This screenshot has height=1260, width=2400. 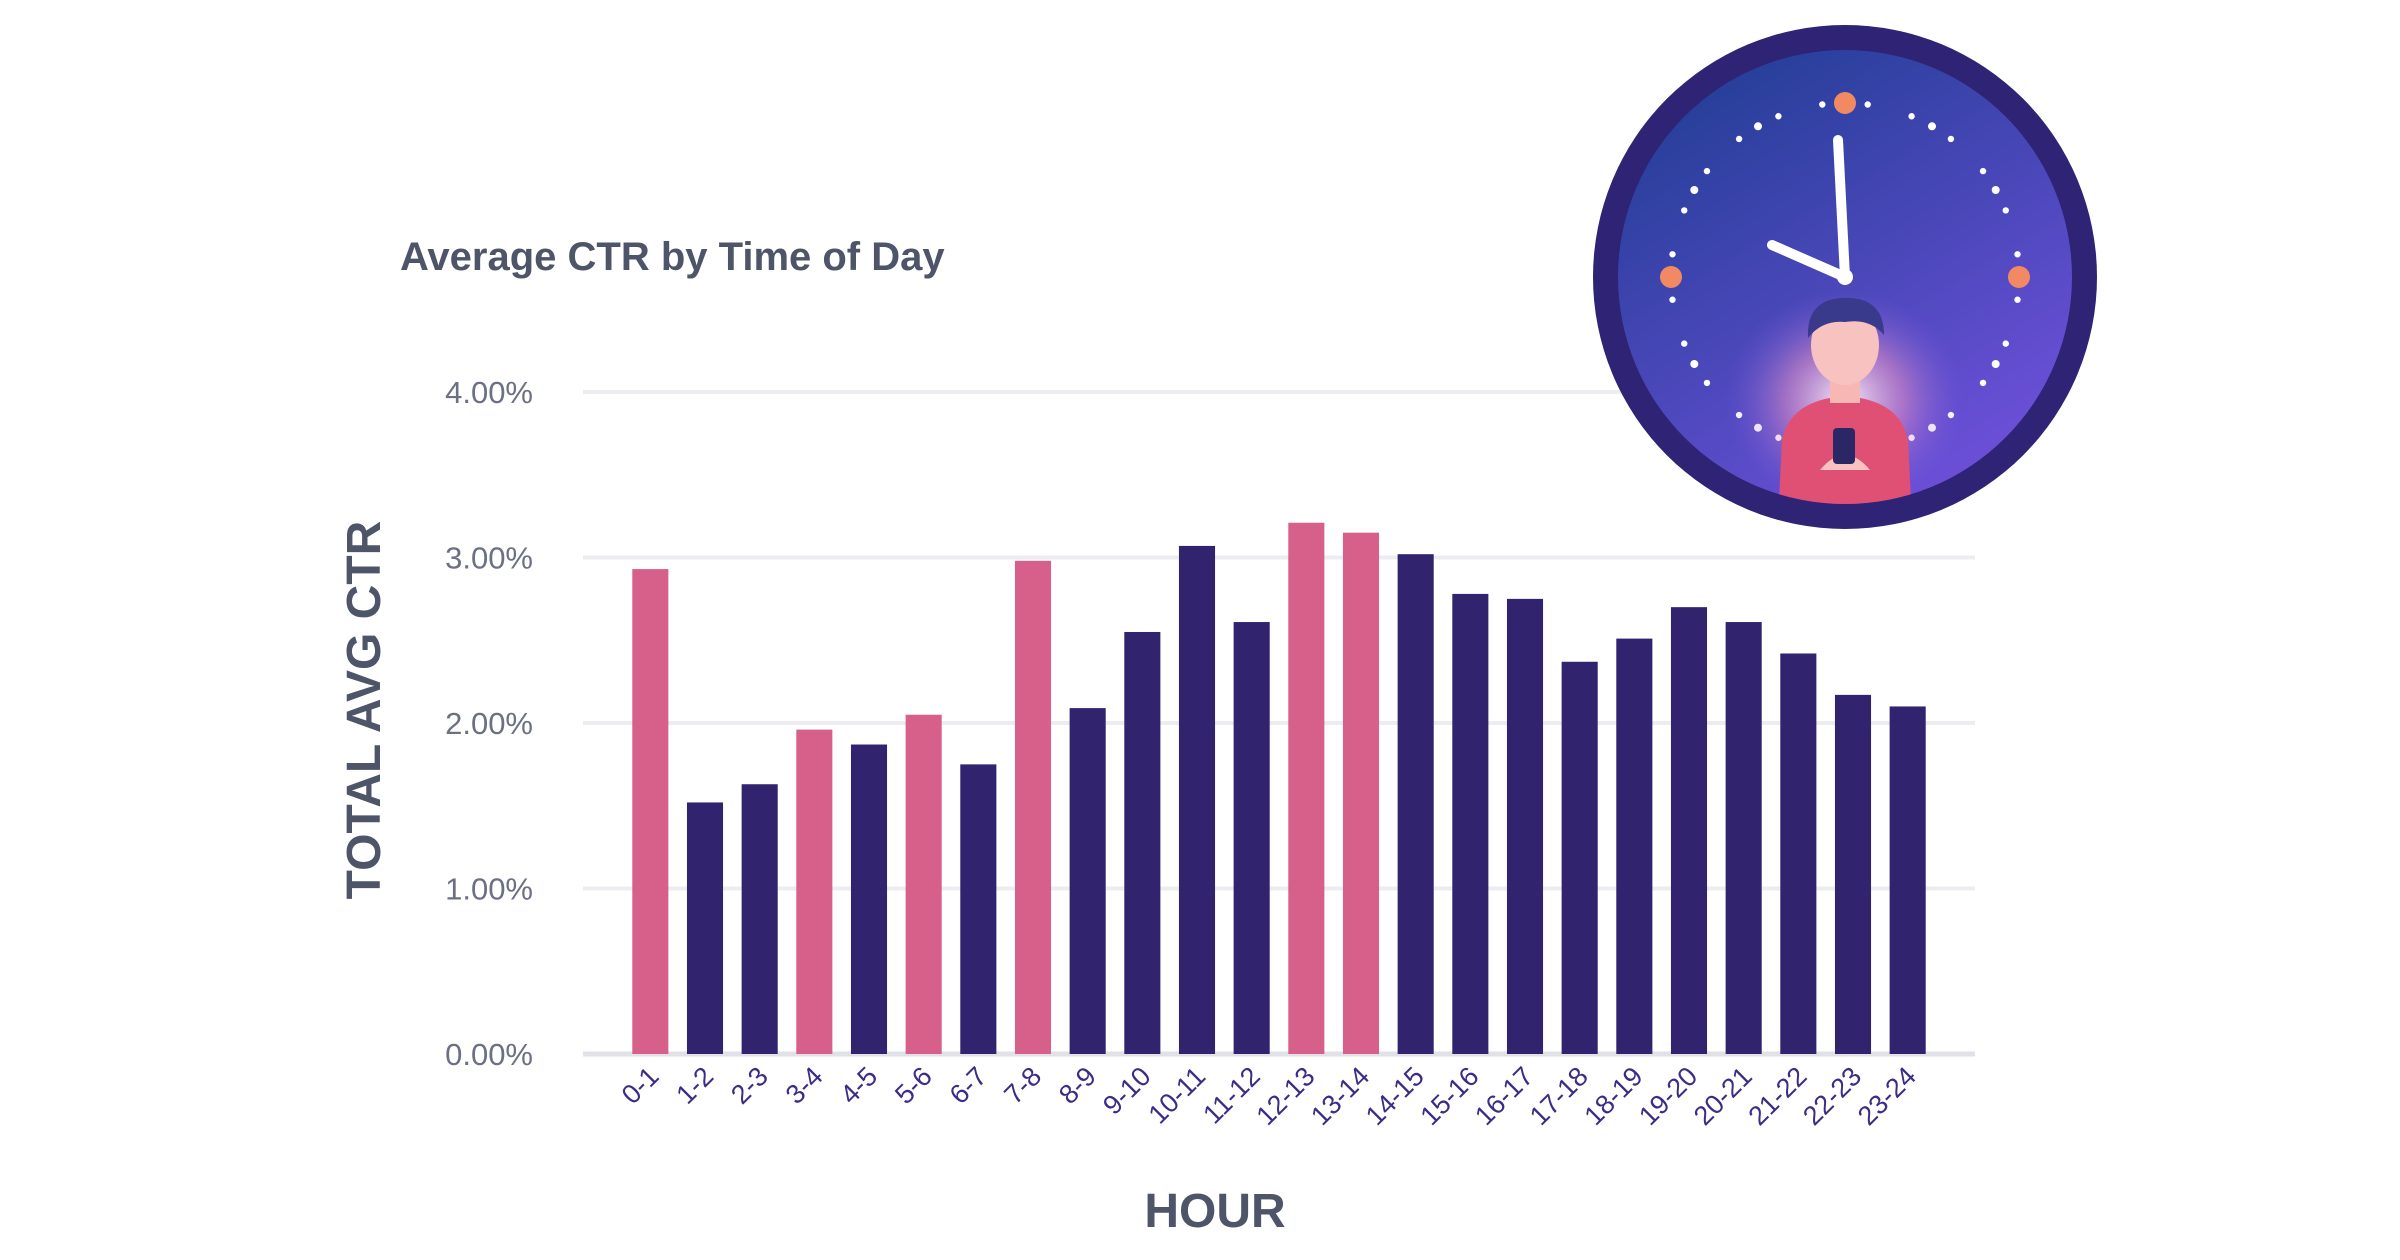 What do you see at coordinates (1214, 1211) in the screenshot?
I see `x-axis-title: HOUR` at bounding box center [1214, 1211].